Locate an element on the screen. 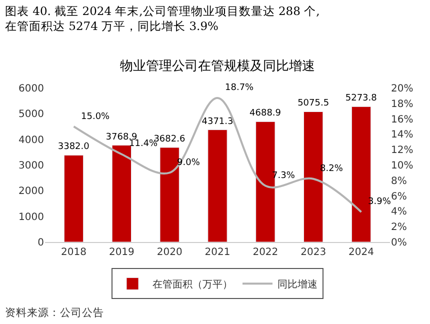 Image resolution: width=430 pixels, height=324 pixels. y-tick-label: 1000 is located at coordinates (31, 217).